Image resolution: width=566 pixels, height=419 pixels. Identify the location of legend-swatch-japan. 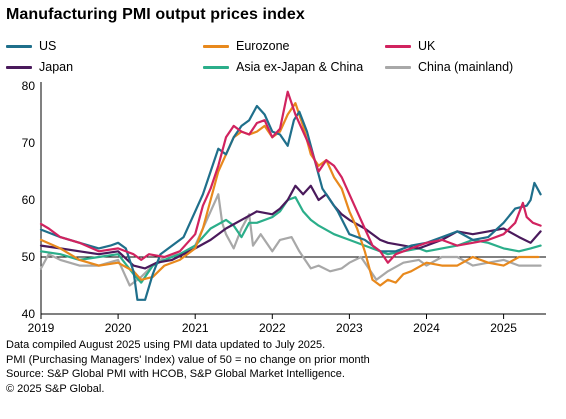
(19, 67).